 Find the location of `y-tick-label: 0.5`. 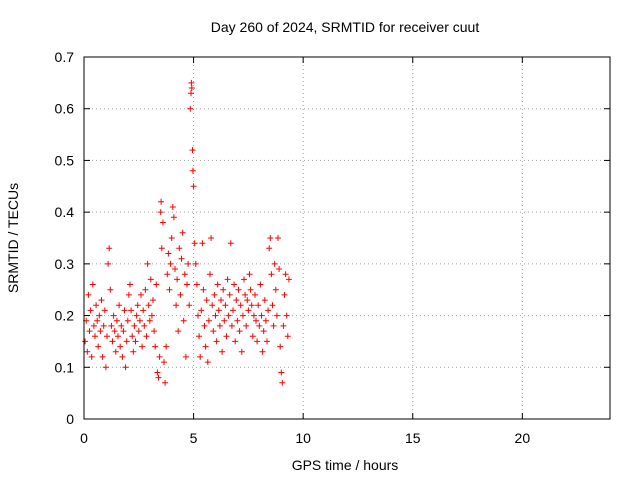

y-tick-label: 0.5 is located at coordinates (65, 160).